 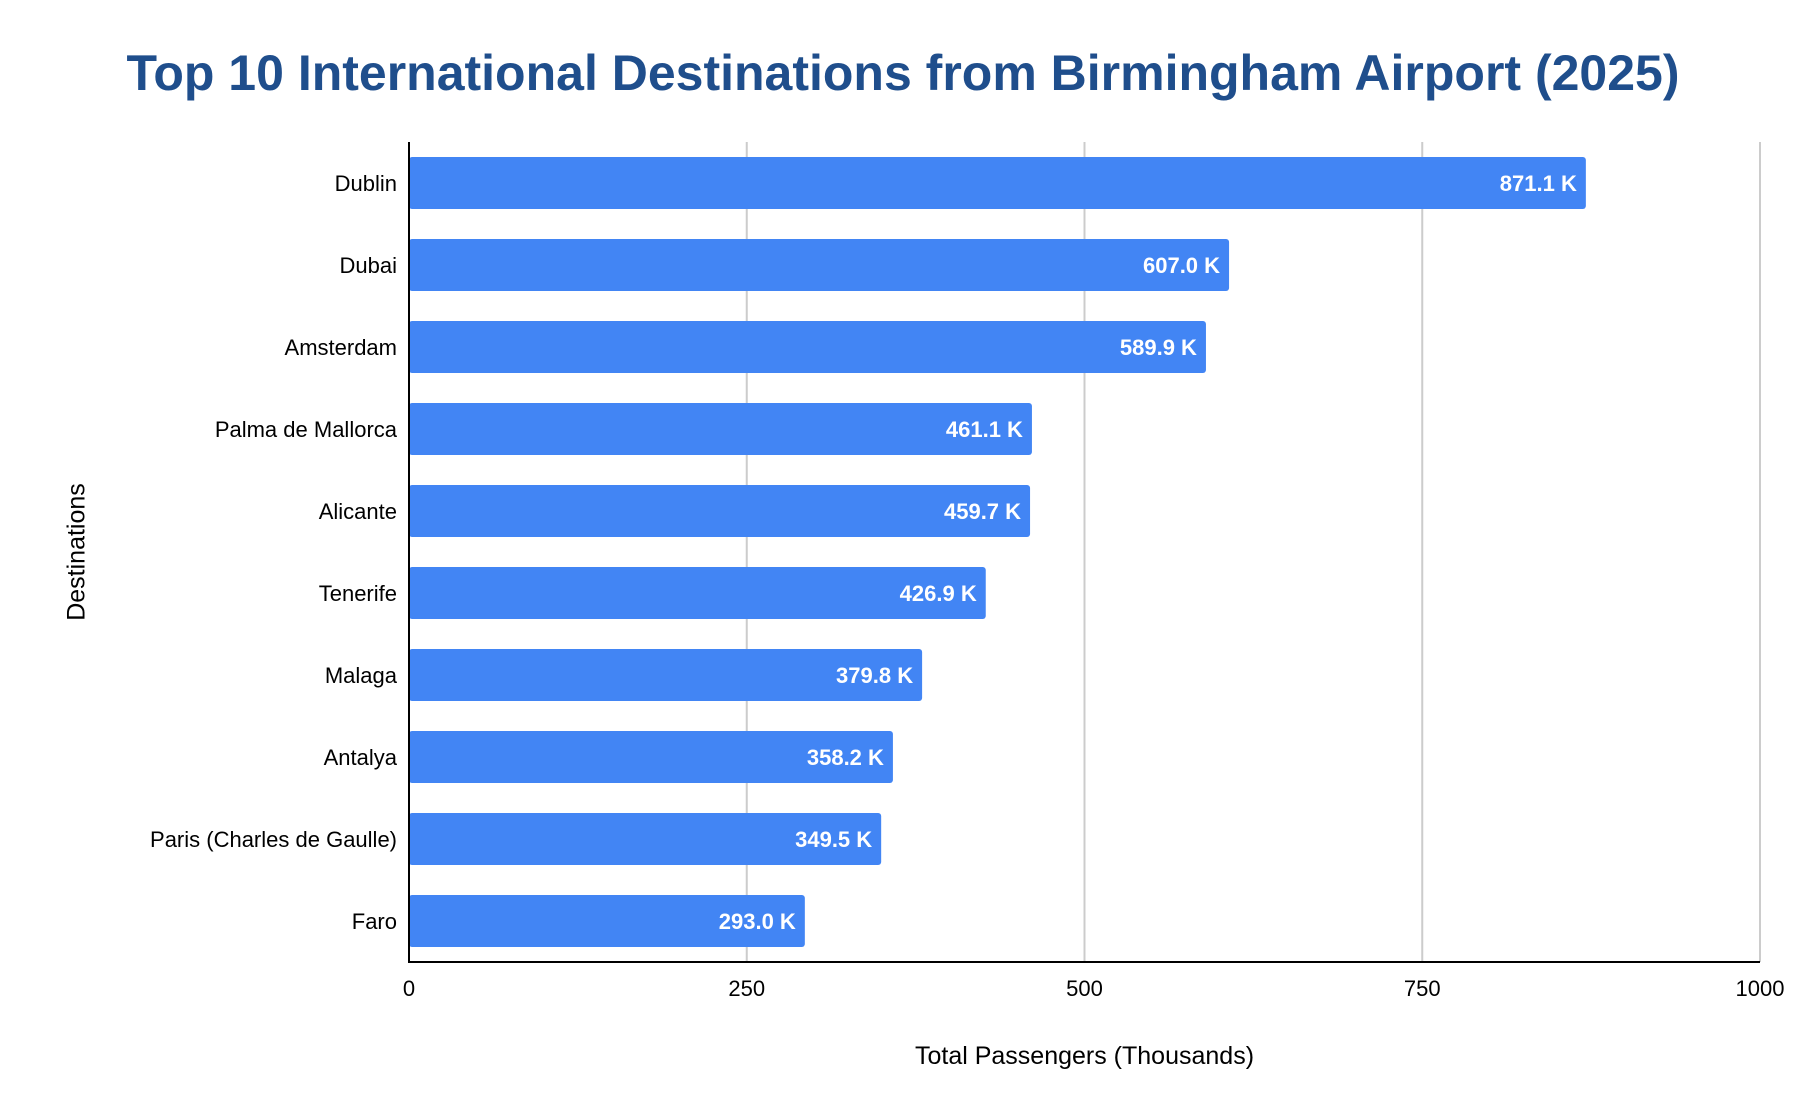 What do you see at coordinates (845, 757) in the screenshot?
I see `data-label: 358.2 K` at bounding box center [845, 757].